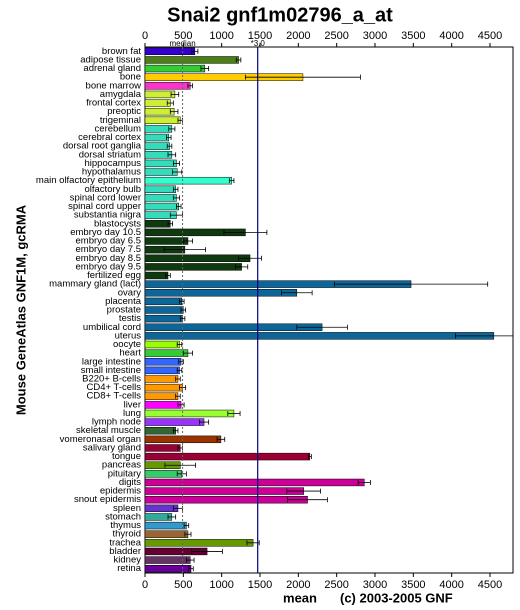 This screenshot has width=520, height=610. I want to click on category-label: bone, so click(130, 77).